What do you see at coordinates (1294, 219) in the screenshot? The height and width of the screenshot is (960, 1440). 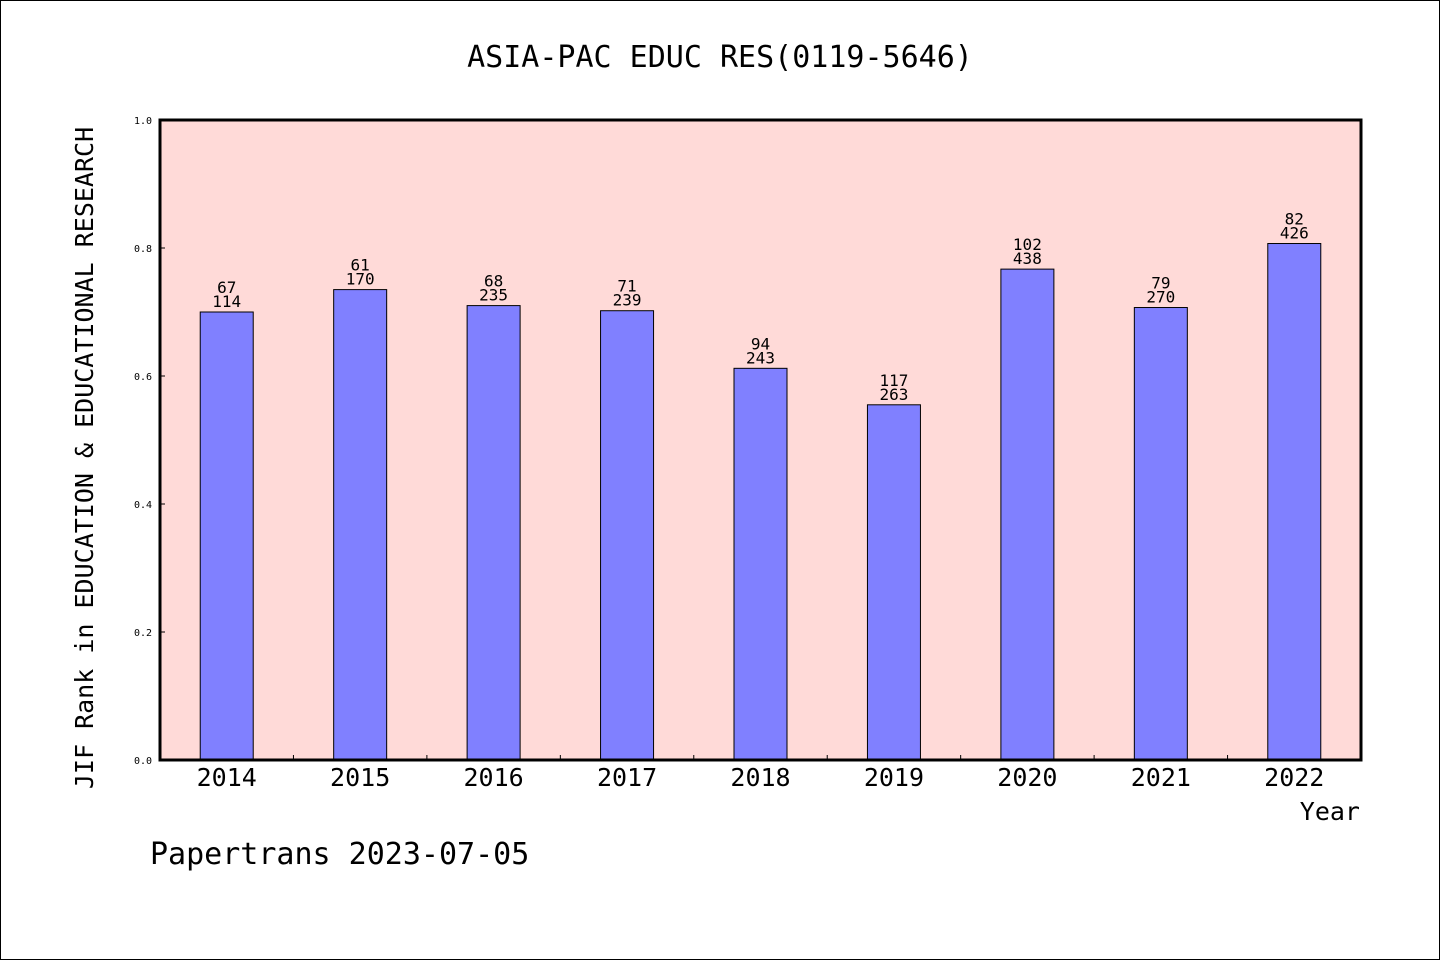 I see `bar-rank-label: 82` at bounding box center [1294, 219].